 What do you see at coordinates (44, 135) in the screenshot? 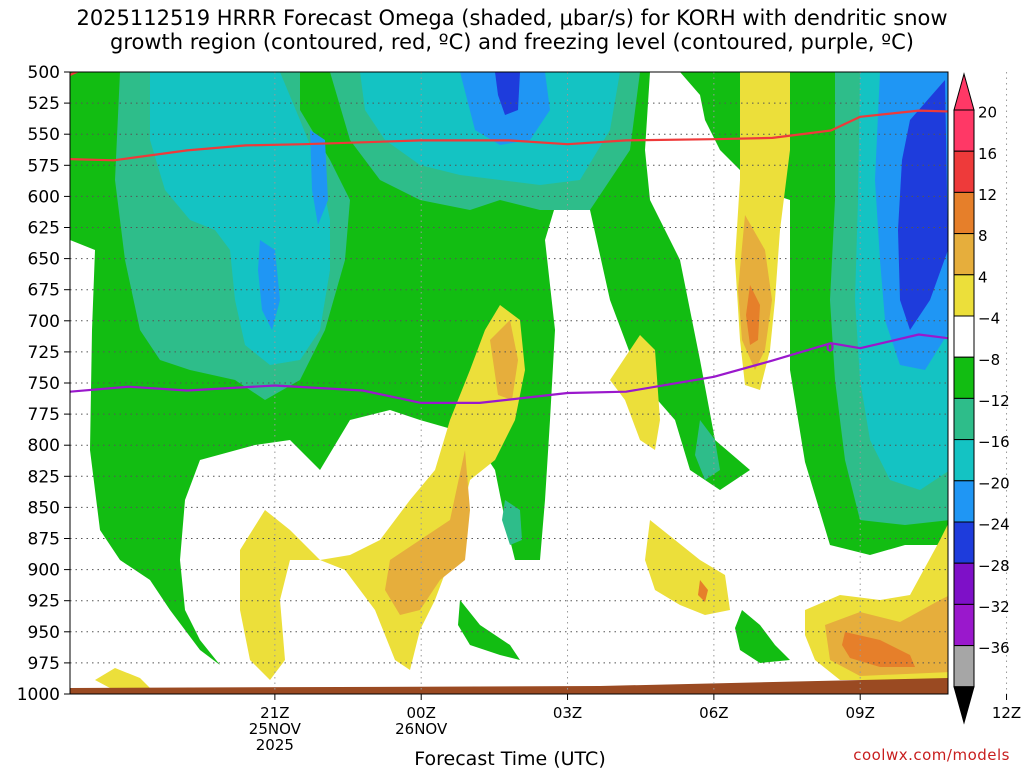
I see `y-tick-label: 550` at bounding box center [44, 135].